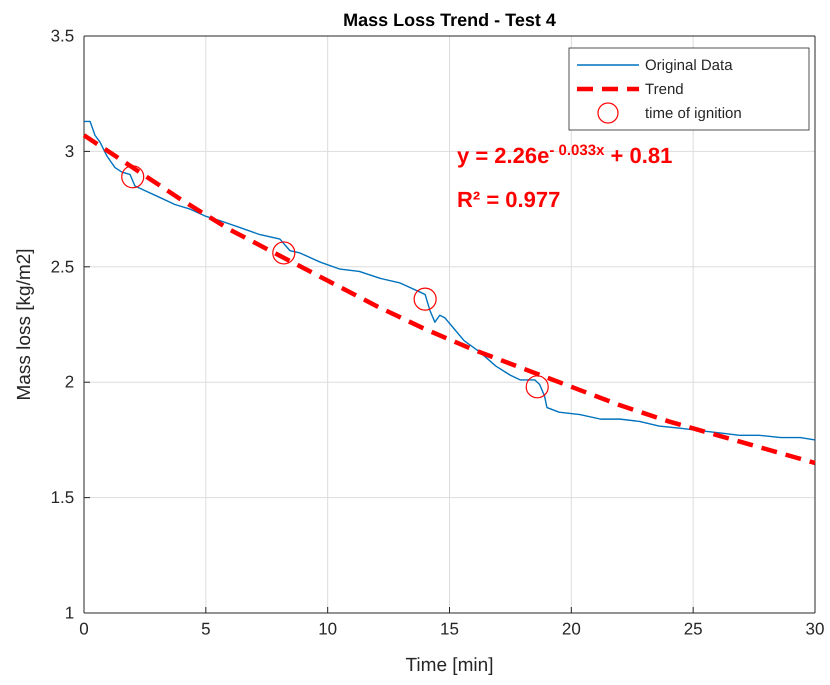 The height and width of the screenshot is (685, 830). What do you see at coordinates (450, 665) in the screenshot?
I see `x-axis-title: Time [min]` at bounding box center [450, 665].